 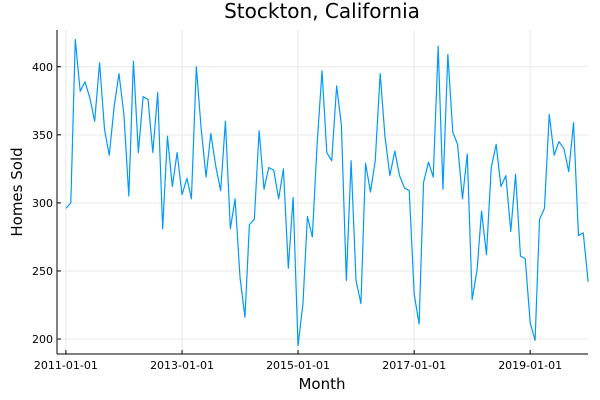 What do you see at coordinates (322, 11) in the screenshot?
I see `chart-title: Stockton, California` at bounding box center [322, 11].